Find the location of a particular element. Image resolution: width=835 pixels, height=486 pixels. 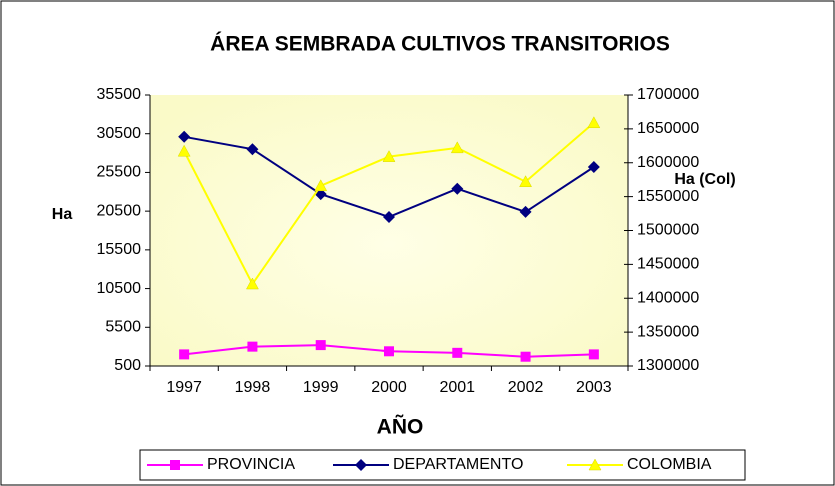

y-tick-label: 30500 is located at coordinates (119, 133).